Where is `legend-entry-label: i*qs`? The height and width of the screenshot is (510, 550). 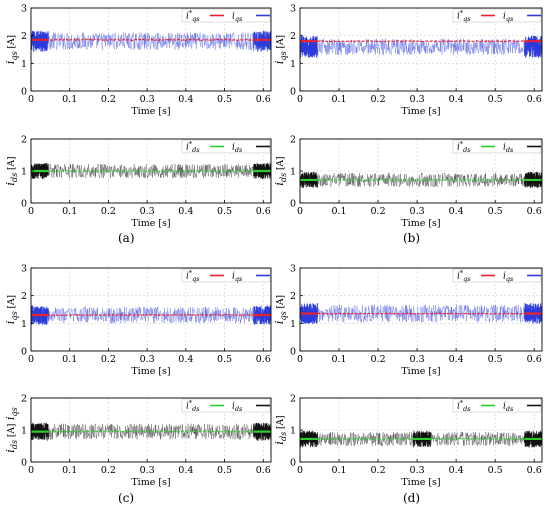 legend-entry-label: i*qs is located at coordinates (464, 16).